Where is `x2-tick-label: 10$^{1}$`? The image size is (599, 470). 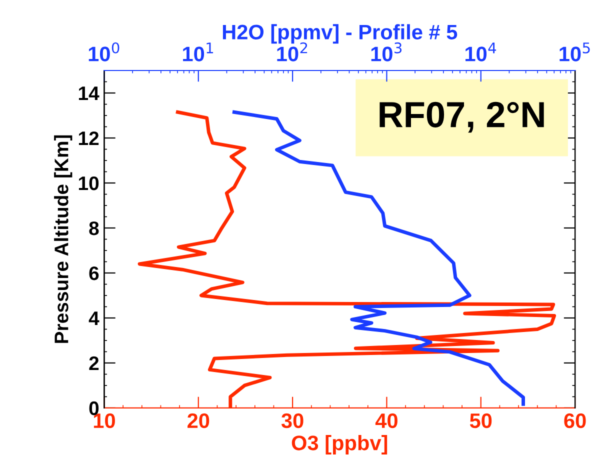 x2-tick-label: 10$^{1}$ is located at coordinates (198, 52).